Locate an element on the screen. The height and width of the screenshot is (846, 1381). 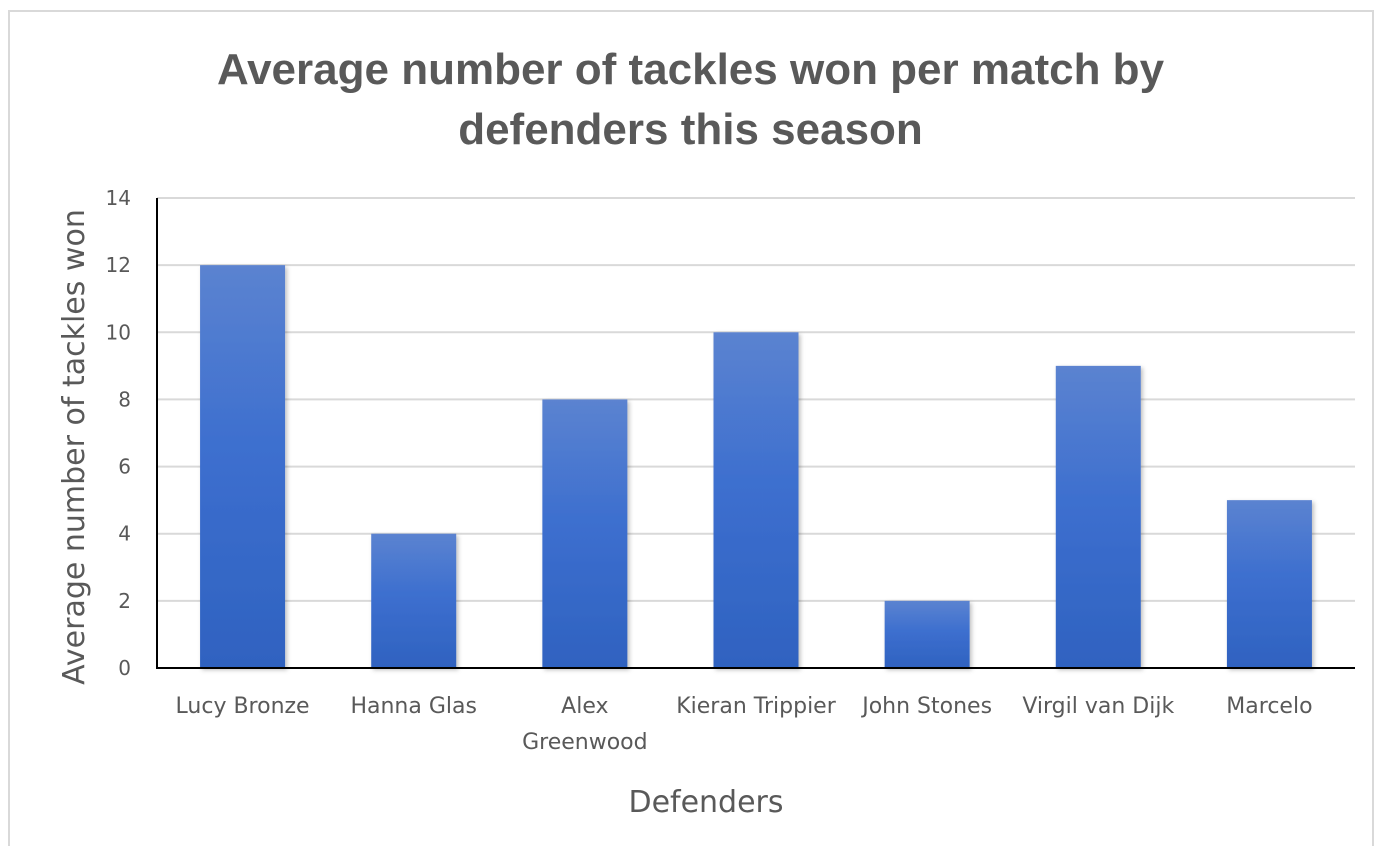
y-tick-label: 0 is located at coordinates (124, 668).